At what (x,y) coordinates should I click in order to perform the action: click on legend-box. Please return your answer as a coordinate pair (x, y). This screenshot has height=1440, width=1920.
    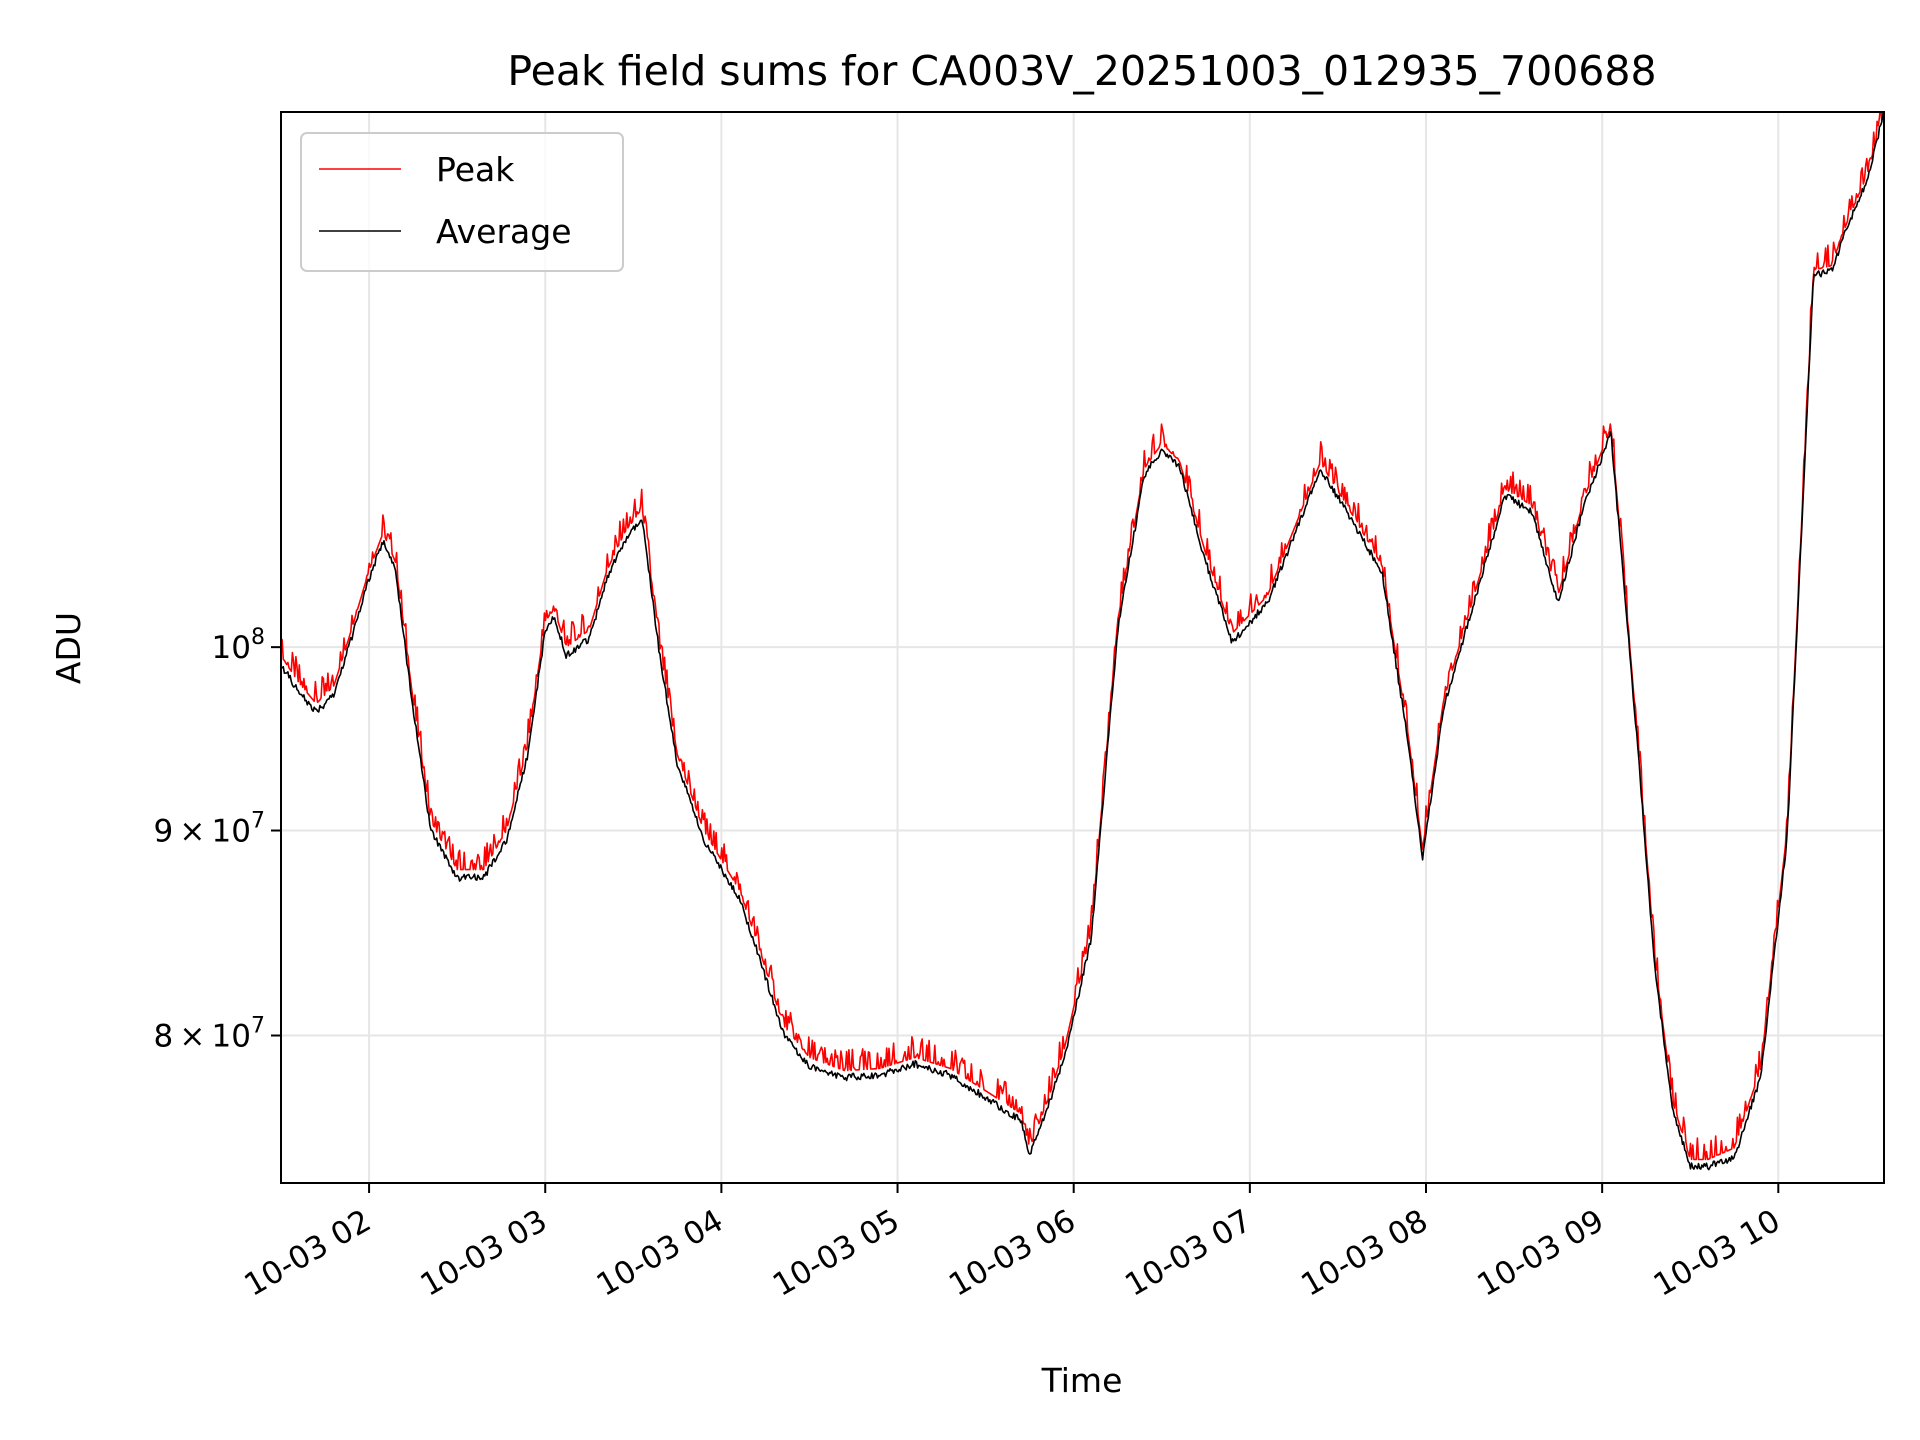
    Looking at the image, I should click on (462, 202).